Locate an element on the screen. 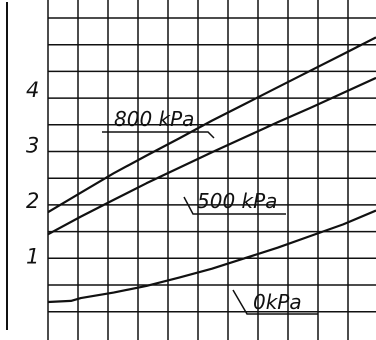 The height and width of the screenshot is (340, 376). label-500-leader is located at coordinates (234, 205).